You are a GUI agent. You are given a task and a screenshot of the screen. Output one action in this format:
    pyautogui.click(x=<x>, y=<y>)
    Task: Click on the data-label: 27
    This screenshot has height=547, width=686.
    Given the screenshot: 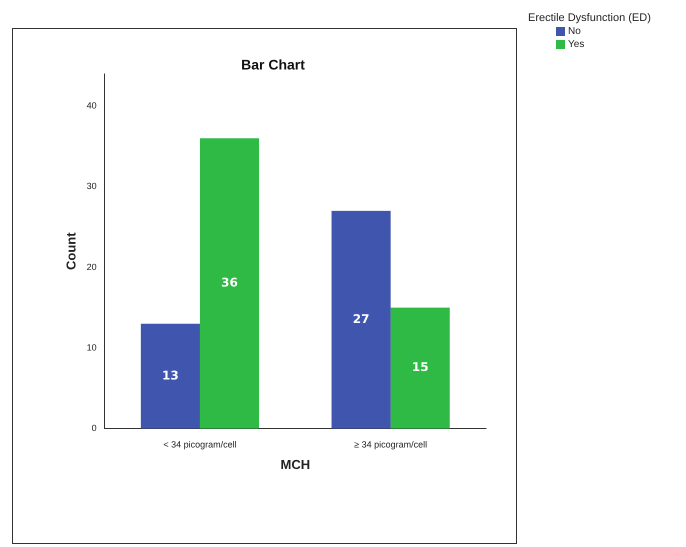 What is the action you would take?
    pyautogui.click(x=361, y=319)
    